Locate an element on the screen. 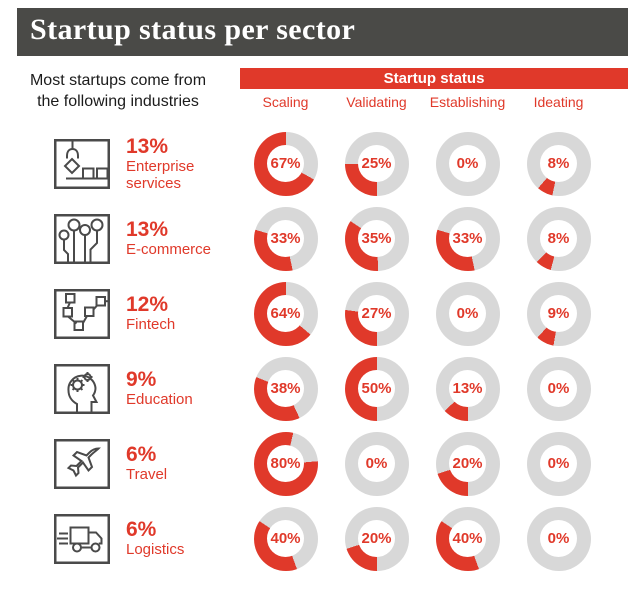 Image resolution: width=640 pixels, height=596 pixels. donut-ring: 13% is located at coordinates (467, 388).